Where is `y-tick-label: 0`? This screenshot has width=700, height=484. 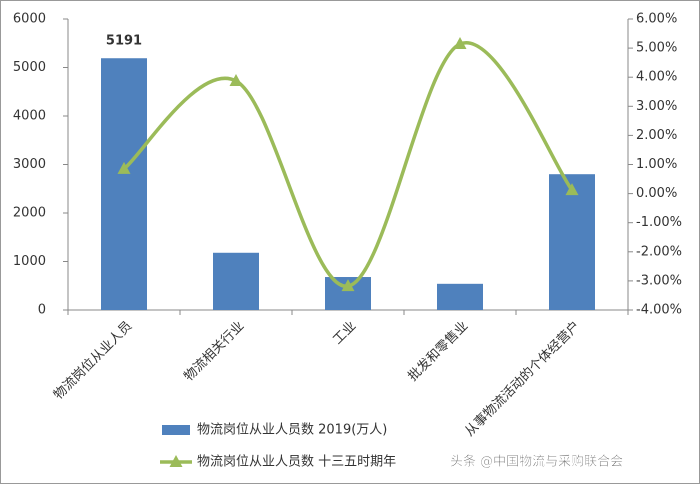 y-tick-label: 0 is located at coordinates (42, 310).